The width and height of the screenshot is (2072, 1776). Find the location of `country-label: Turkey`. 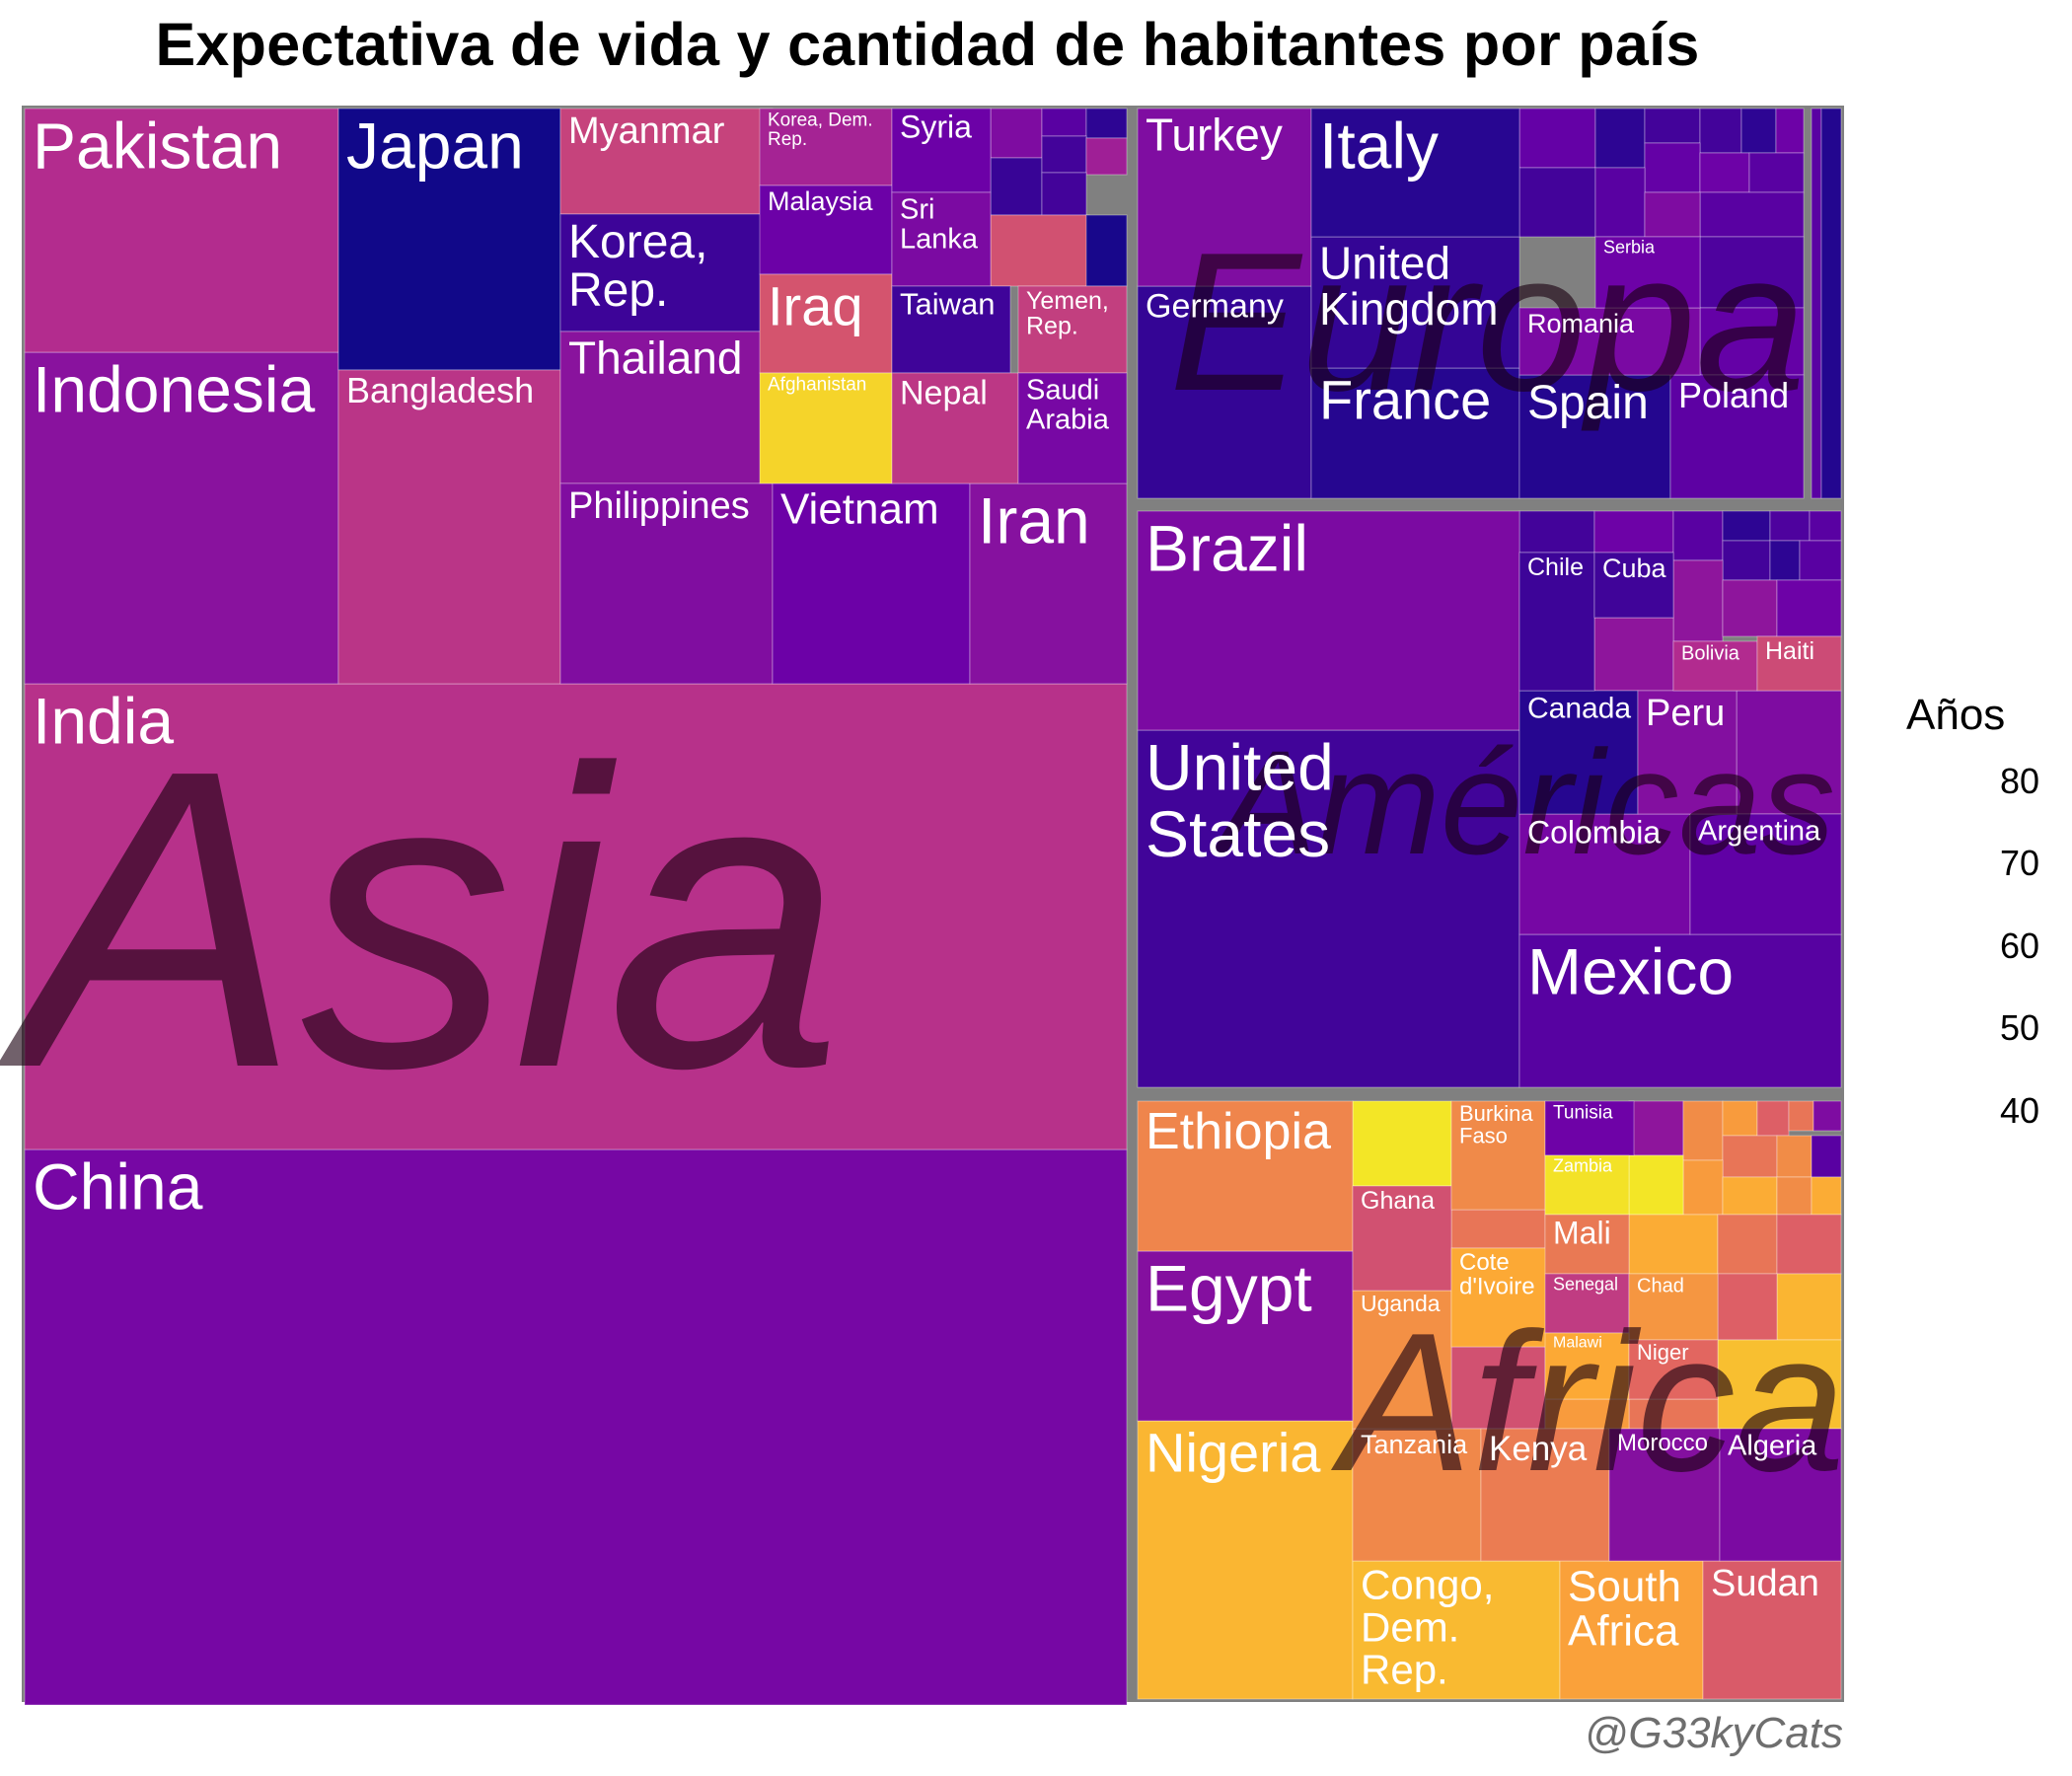

country-label: Turkey is located at coordinates (1215, 135).